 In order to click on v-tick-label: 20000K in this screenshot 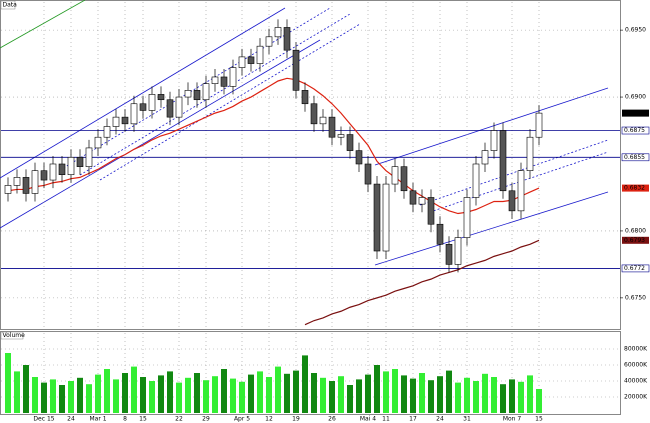, I will do `click(636, 397)`.